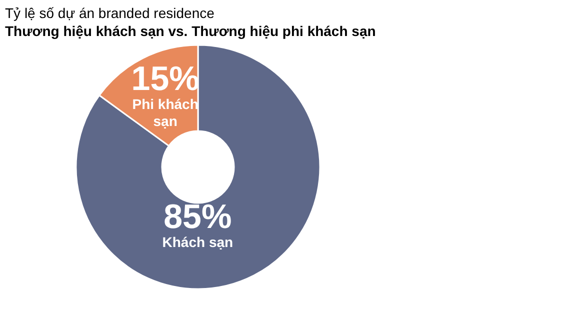 Image resolution: width=587 pixels, height=323 pixels. I want to click on slice-label: Phi khách sạn, so click(165, 112).